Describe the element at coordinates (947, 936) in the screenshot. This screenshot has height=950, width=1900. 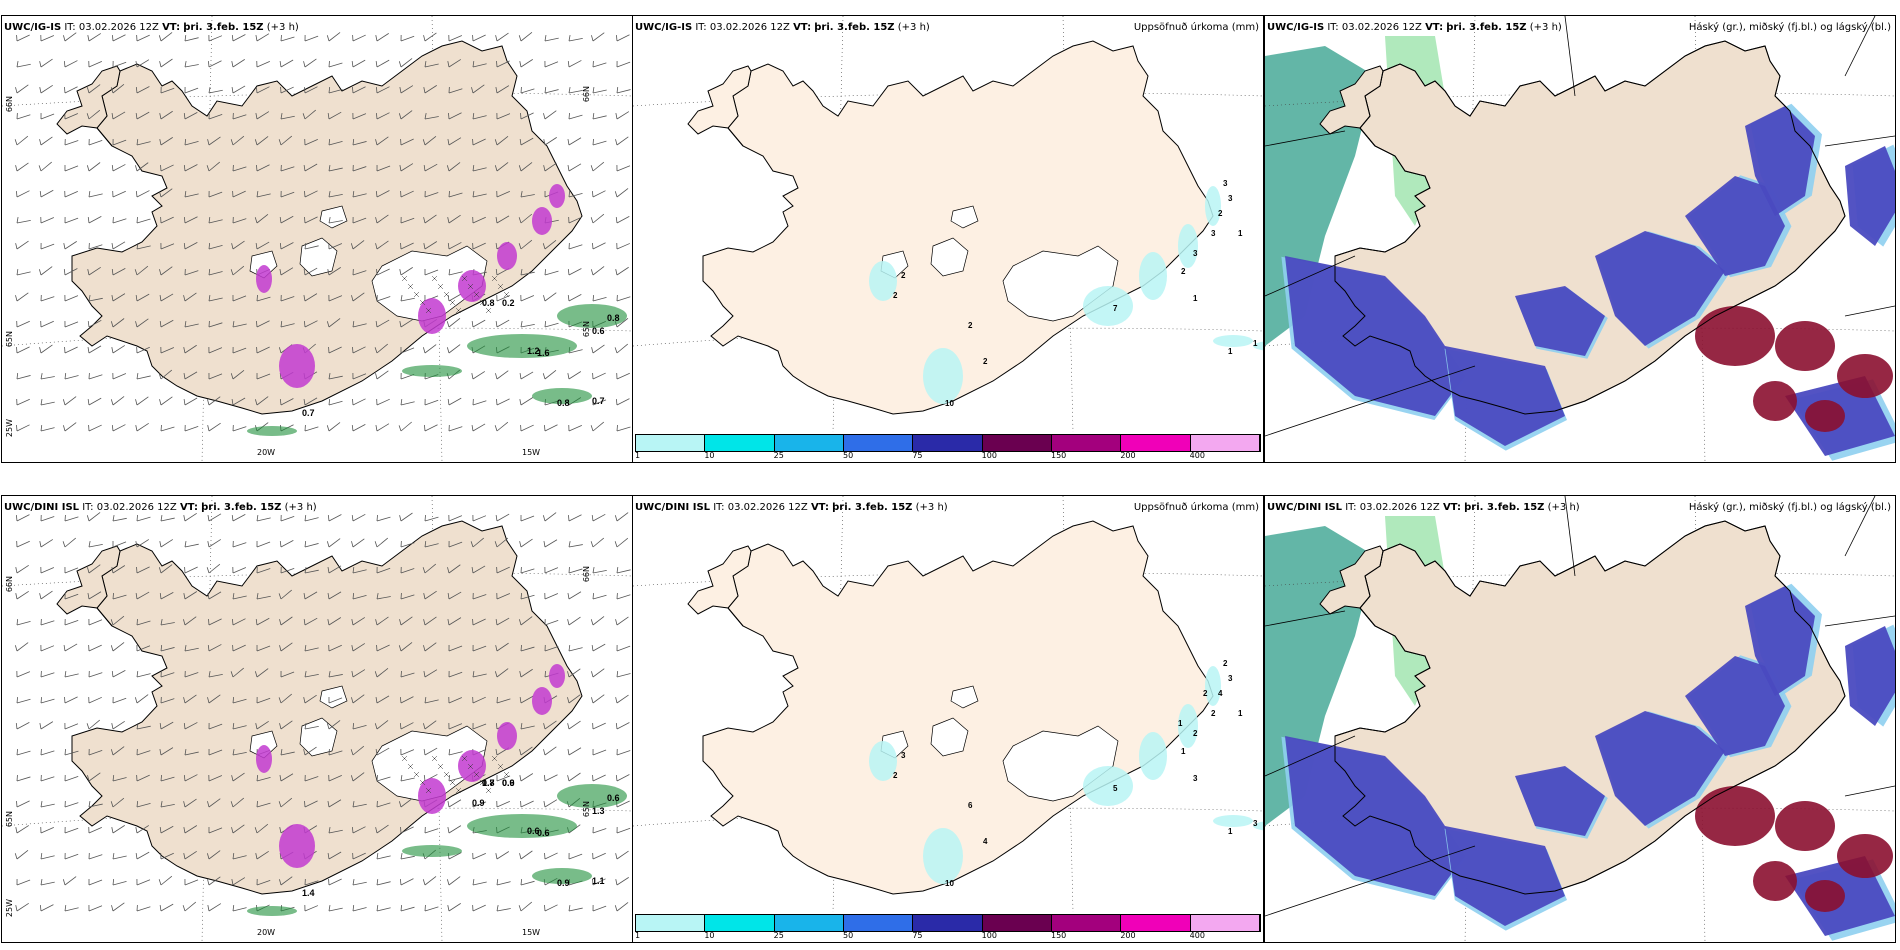
I see `colorbar-labels: 1 10 25 50 75 100 150 200 400` at that location.